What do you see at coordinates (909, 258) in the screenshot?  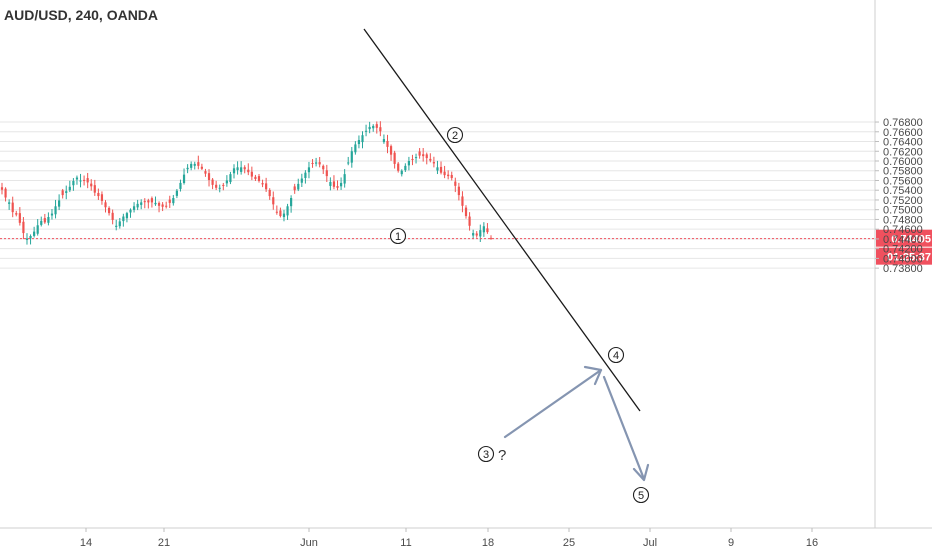 I see `countdown-value: 01:25:37` at bounding box center [909, 258].